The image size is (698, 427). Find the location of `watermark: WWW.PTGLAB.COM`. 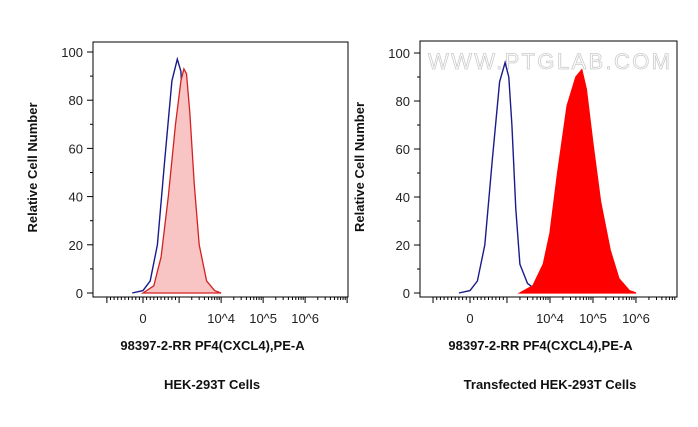

watermark: WWW.PTGLAB.COM is located at coordinates (549, 61).